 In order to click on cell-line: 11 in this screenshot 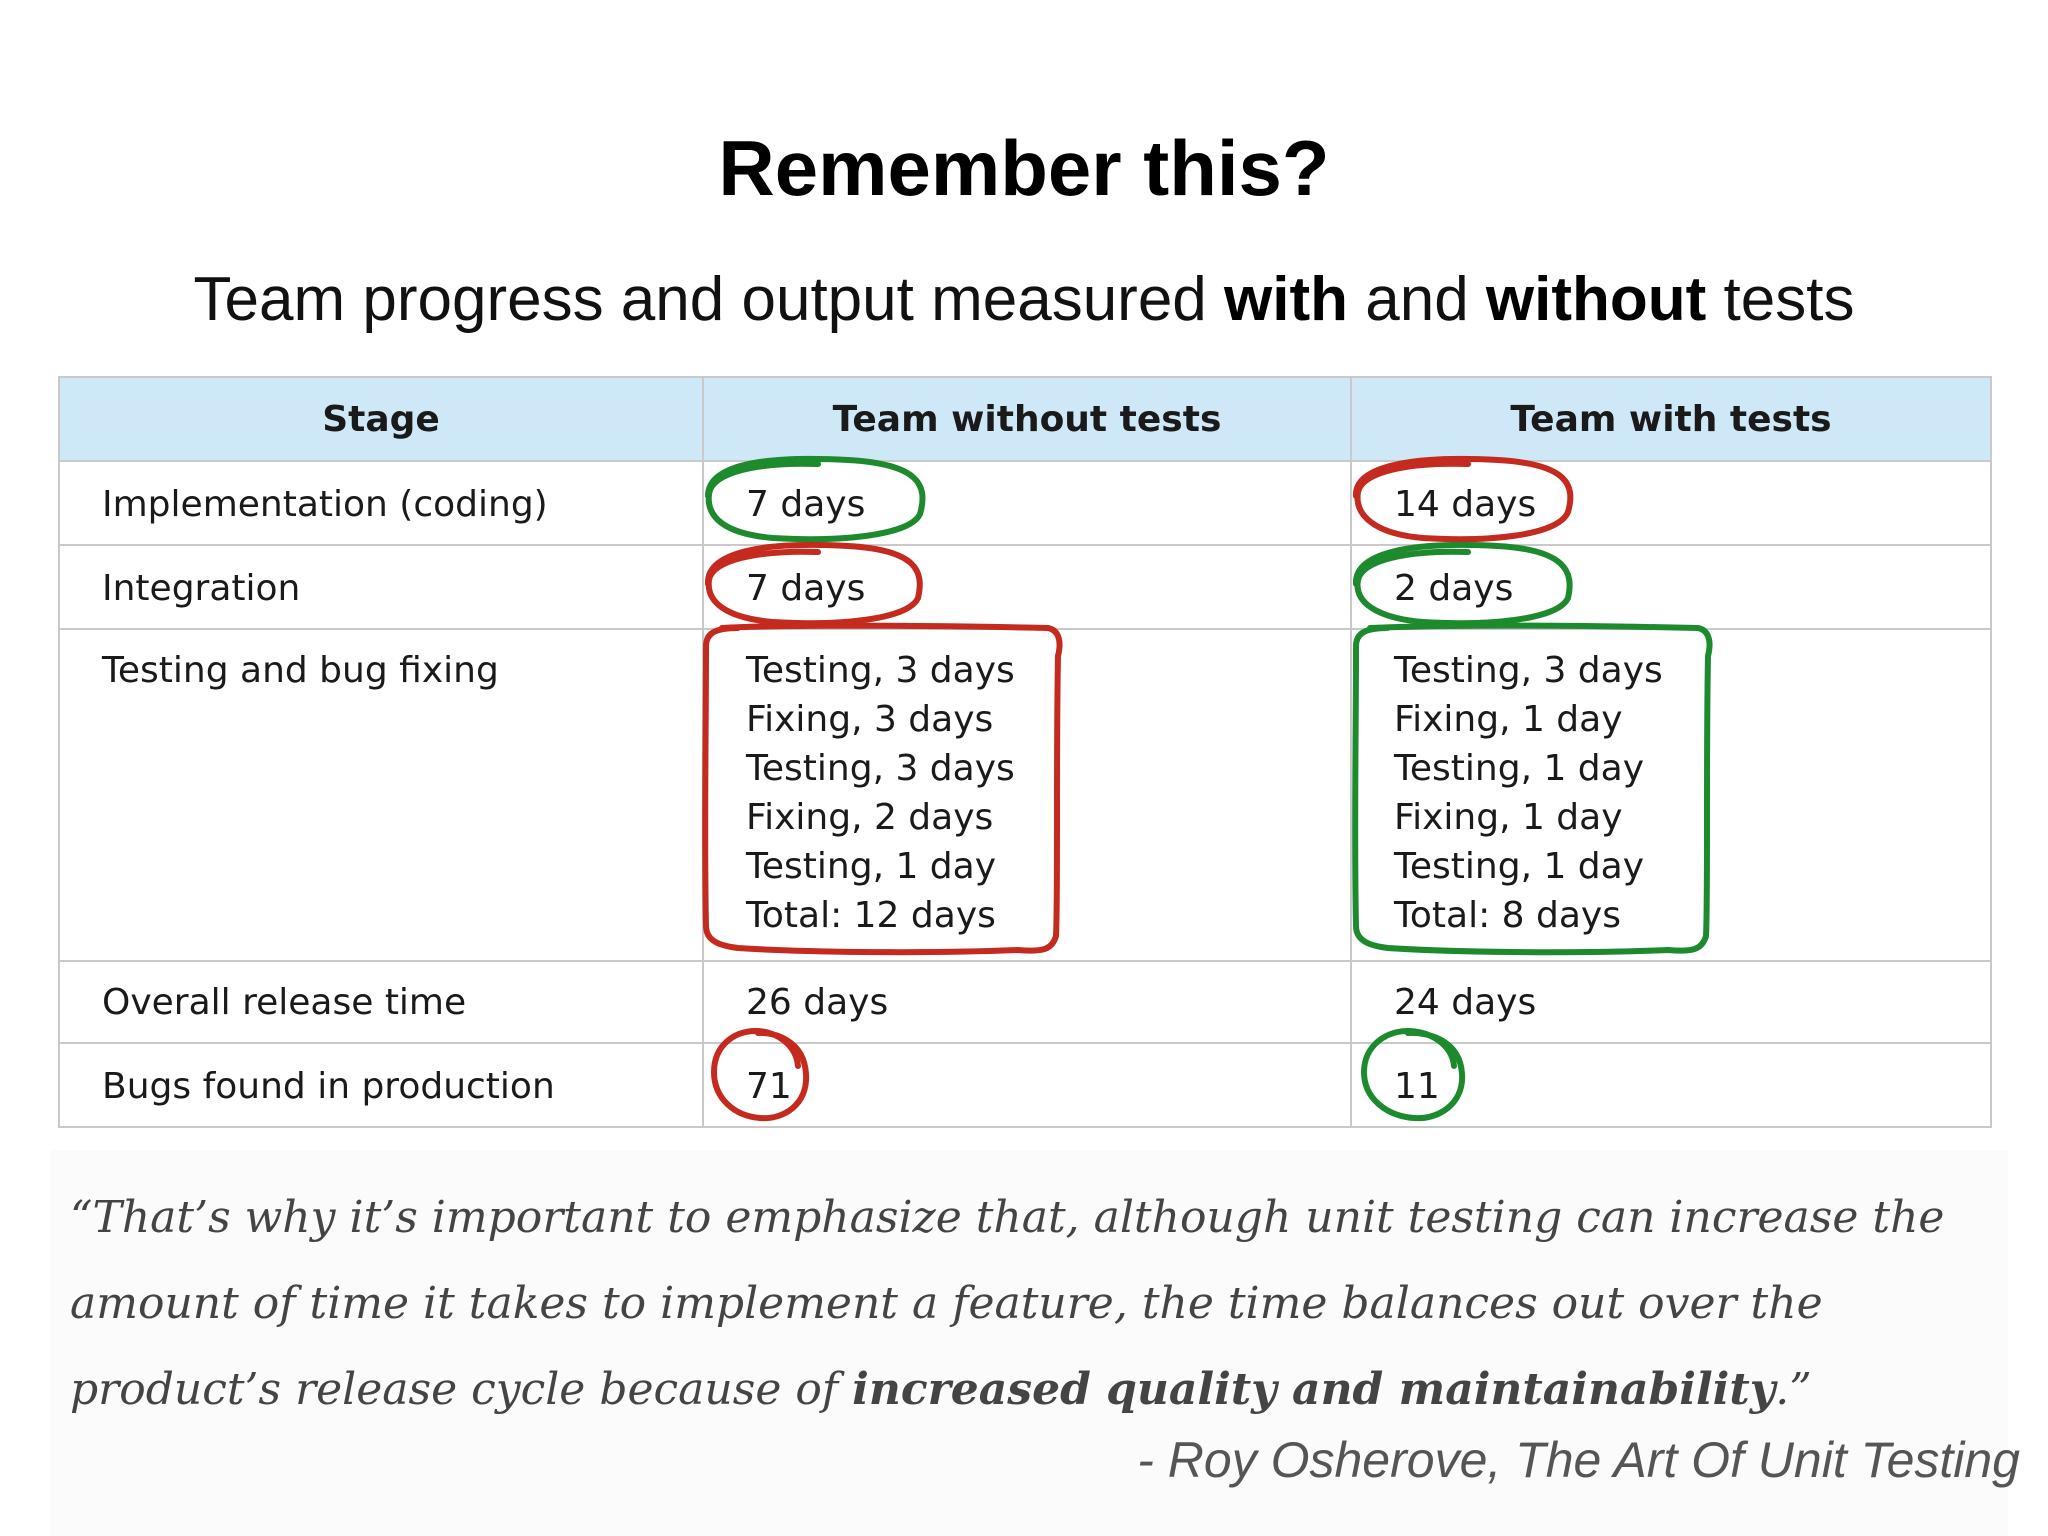, I will do `click(1417, 1086)`.